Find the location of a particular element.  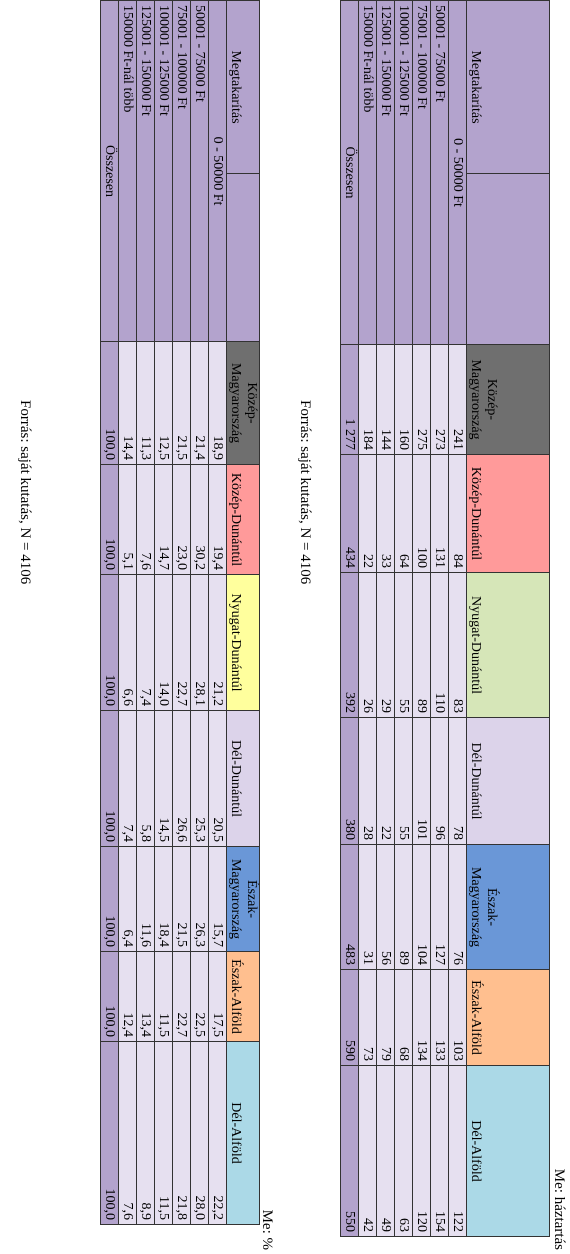

table-cell: 23,0 is located at coordinates (181, 519).